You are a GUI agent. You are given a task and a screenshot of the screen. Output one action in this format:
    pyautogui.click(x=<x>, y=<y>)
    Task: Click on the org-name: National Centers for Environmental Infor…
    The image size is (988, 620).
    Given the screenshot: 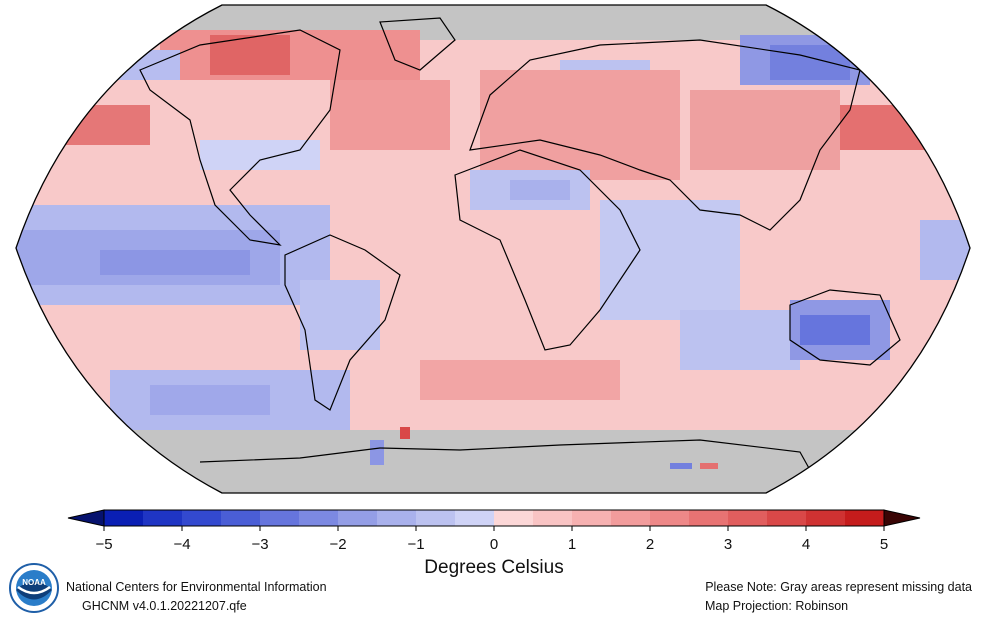 What is the action you would take?
    pyautogui.click(x=196, y=587)
    